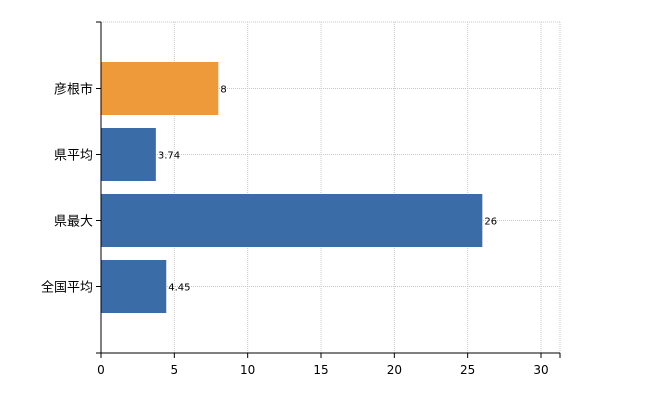 This screenshot has height=400, width=650. Describe the element at coordinates (175, 370) in the screenshot. I see `x-tick-label-5: 5` at that location.